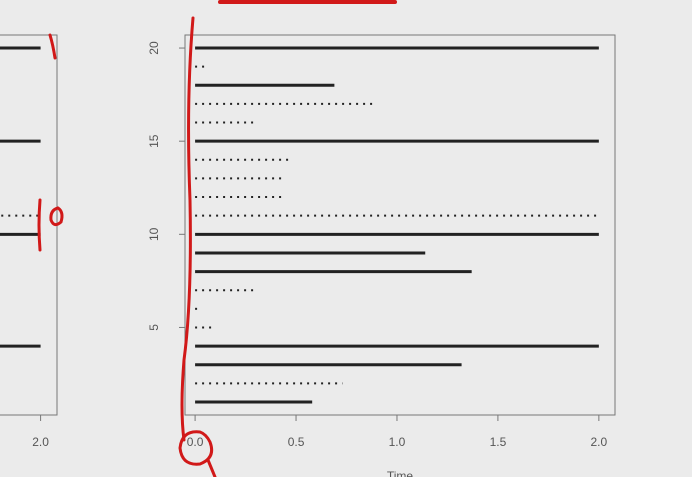 The image size is (692, 477). What do you see at coordinates (154, 234) in the screenshot?
I see `y-tick-label: 10` at bounding box center [154, 234].